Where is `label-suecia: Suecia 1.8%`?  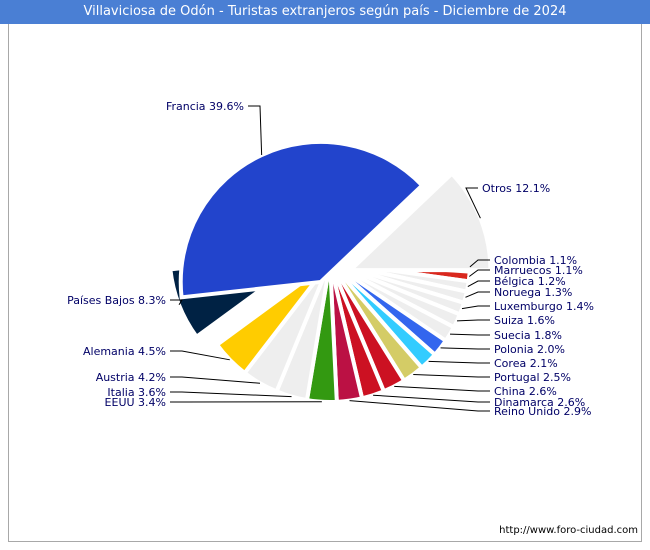
label-suecia: Suecia 1.8% is located at coordinates (528, 335).